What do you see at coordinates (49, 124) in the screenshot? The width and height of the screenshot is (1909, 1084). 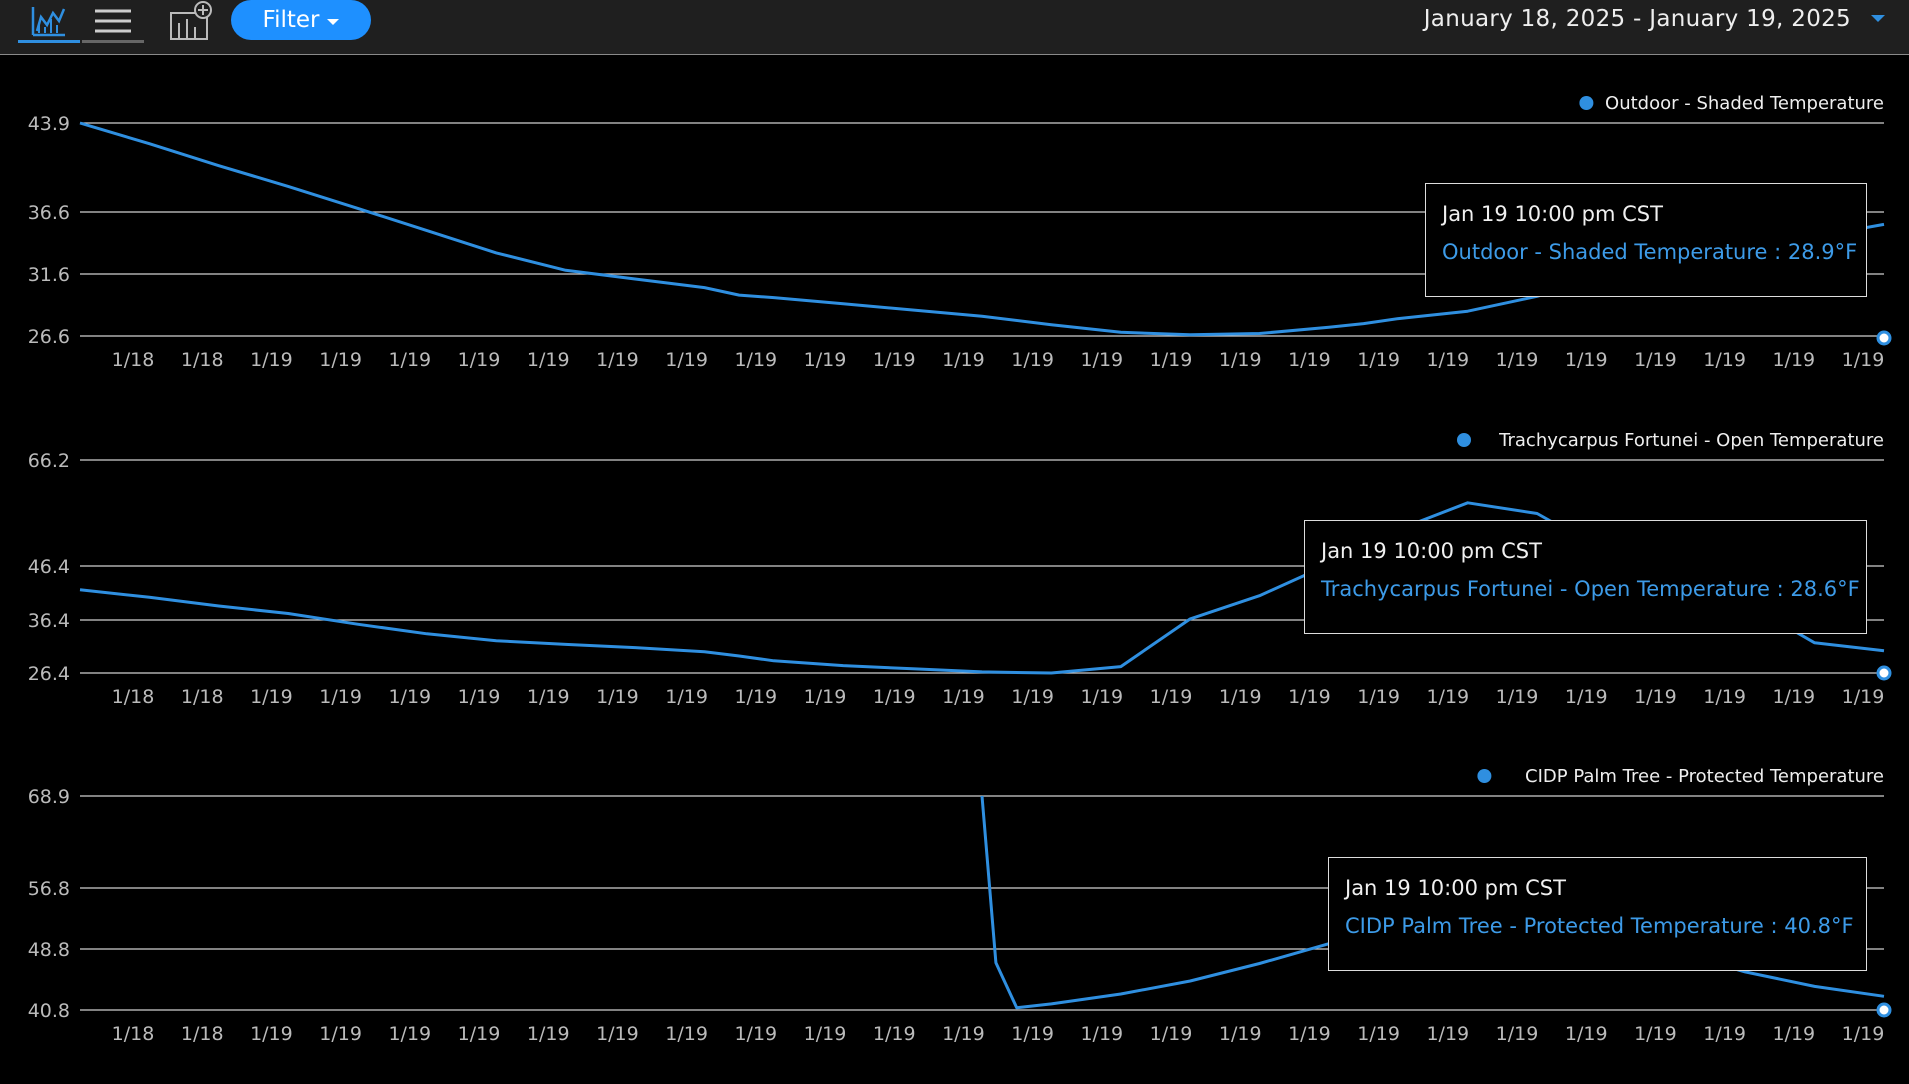 I see `y-tick-label: 43.9` at bounding box center [49, 124].